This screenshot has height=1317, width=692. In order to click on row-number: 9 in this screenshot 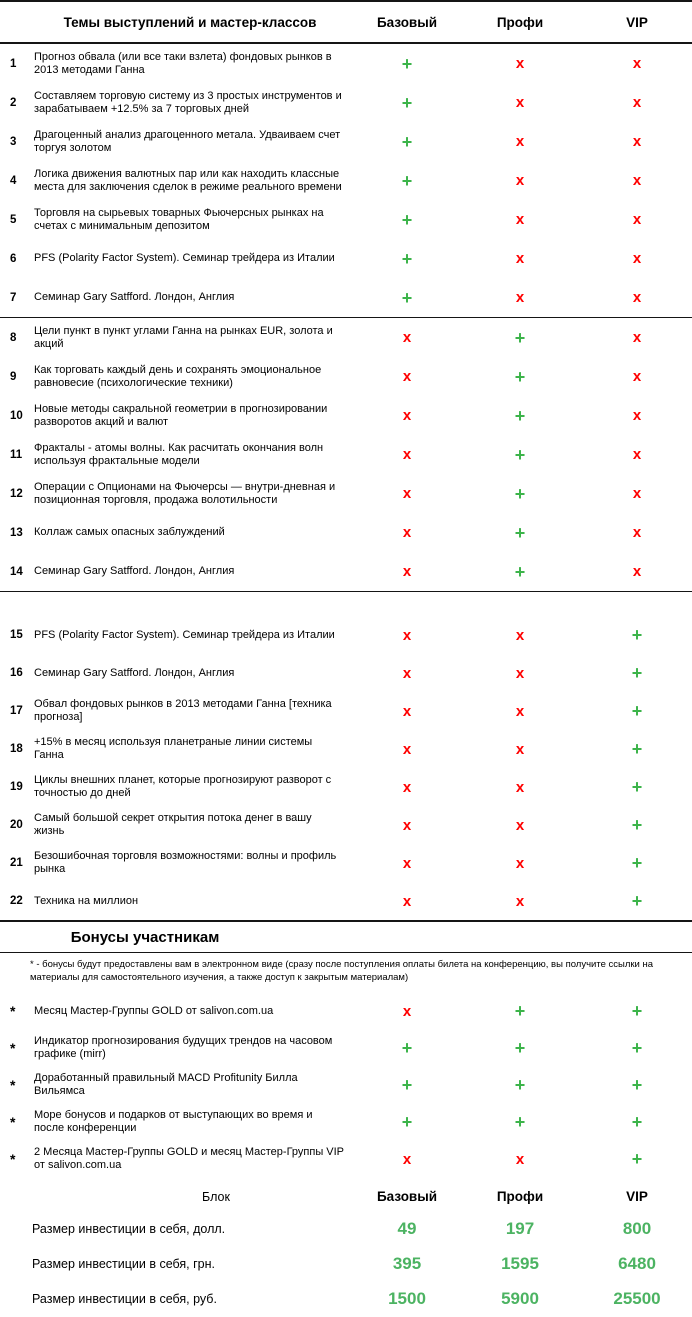, I will do `click(13, 376)`.